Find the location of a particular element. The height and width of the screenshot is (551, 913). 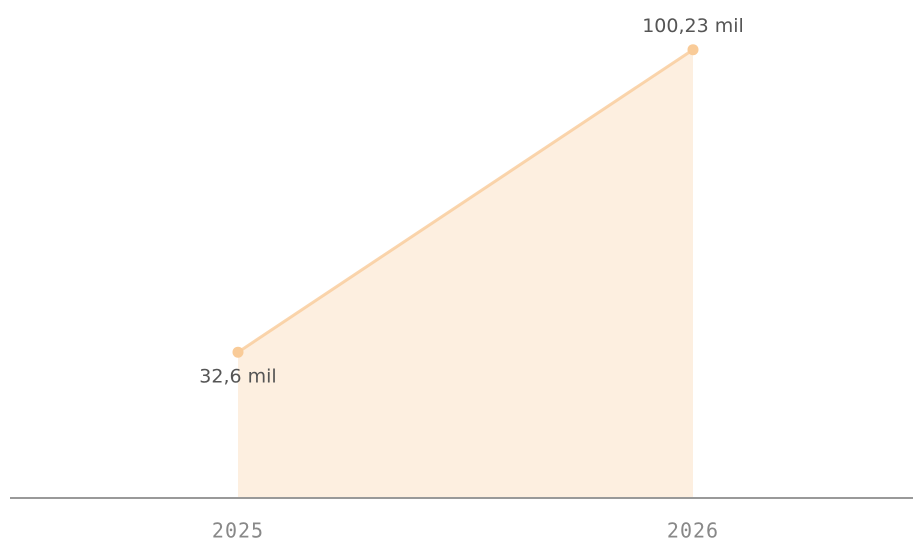

x-tick-label: 2025 is located at coordinates (238, 531).